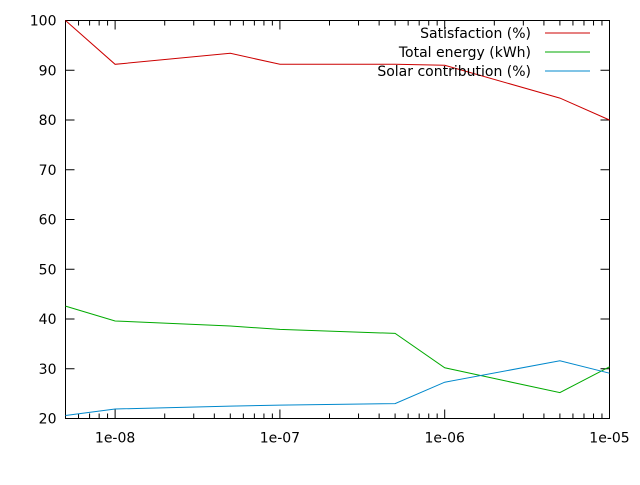 Image resolution: width=640 pixels, height=485 pixels. What do you see at coordinates (115, 439) in the screenshot?
I see `x-tick-label: 1e-08` at bounding box center [115, 439].